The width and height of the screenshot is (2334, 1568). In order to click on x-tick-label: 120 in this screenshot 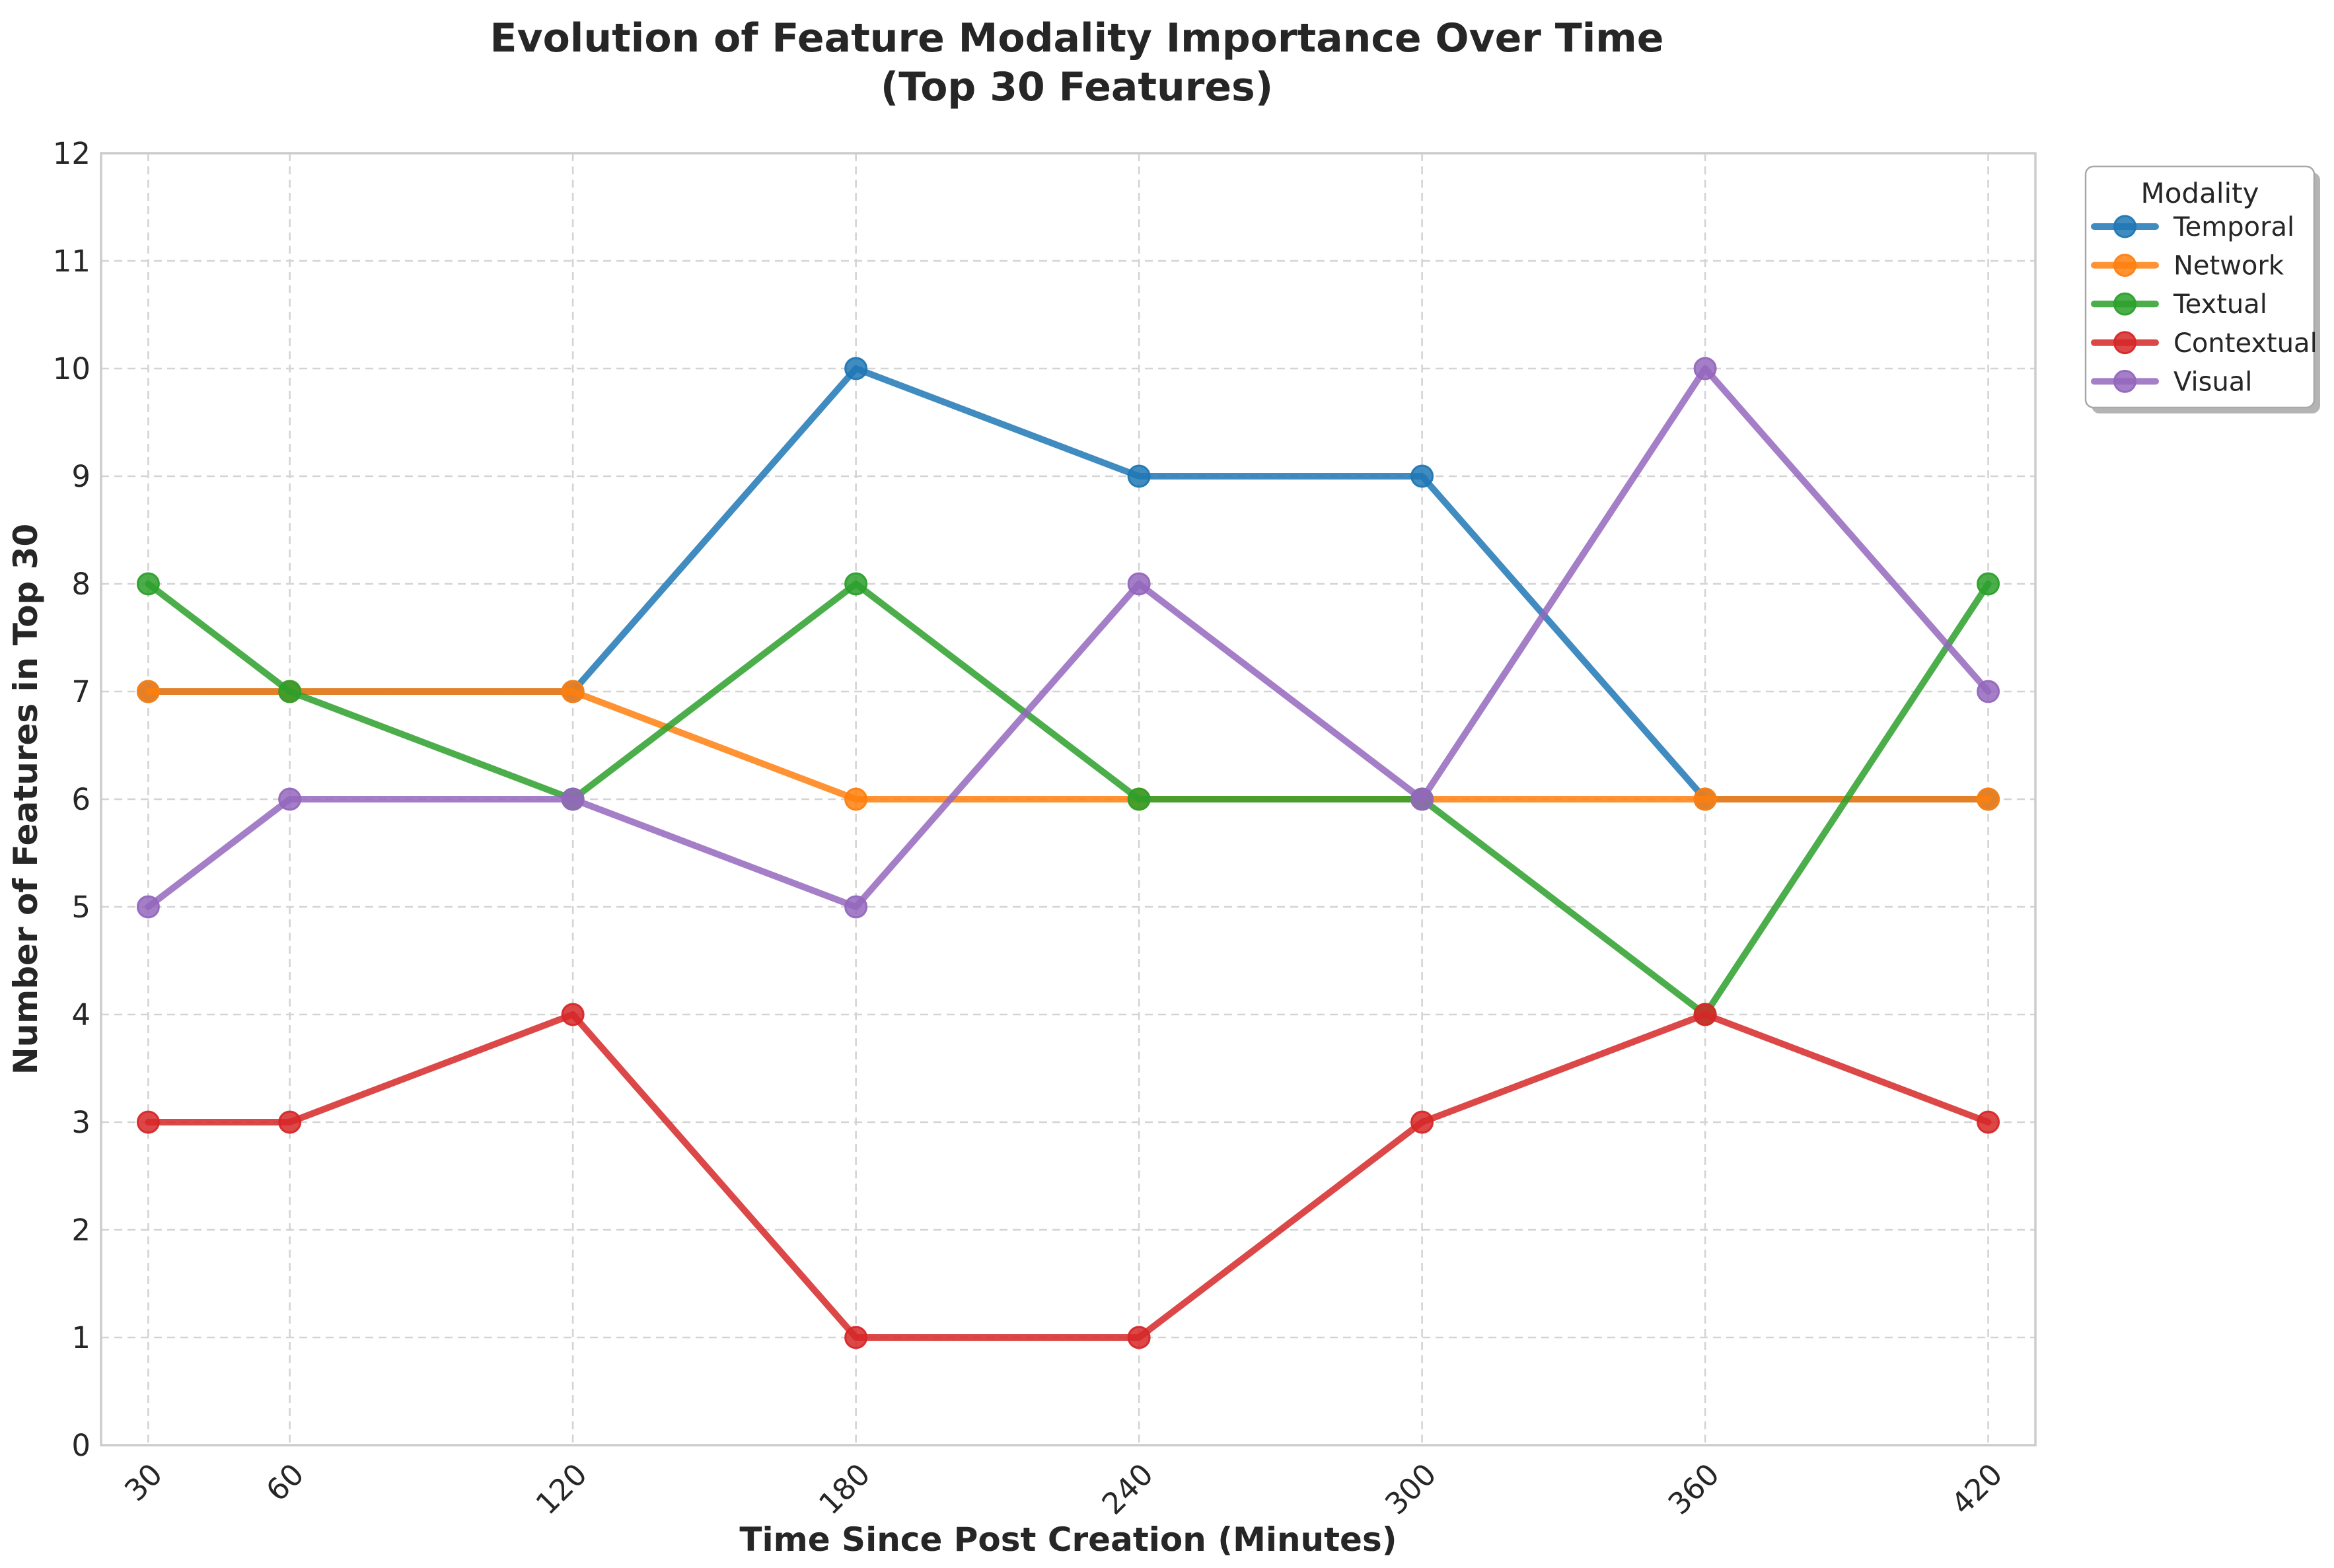, I will do `click(561, 1488)`.